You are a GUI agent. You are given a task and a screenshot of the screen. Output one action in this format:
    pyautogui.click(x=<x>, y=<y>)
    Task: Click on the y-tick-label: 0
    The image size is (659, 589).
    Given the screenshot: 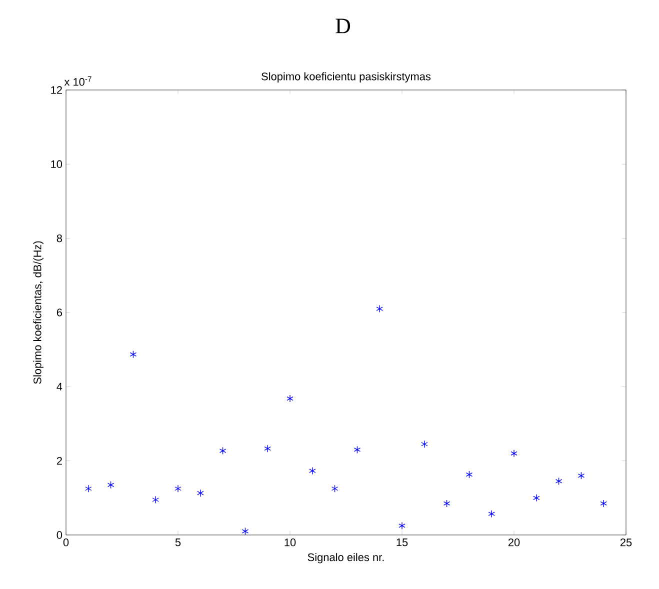 What is the action you would take?
    pyautogui.click(x=59, y=535)
    